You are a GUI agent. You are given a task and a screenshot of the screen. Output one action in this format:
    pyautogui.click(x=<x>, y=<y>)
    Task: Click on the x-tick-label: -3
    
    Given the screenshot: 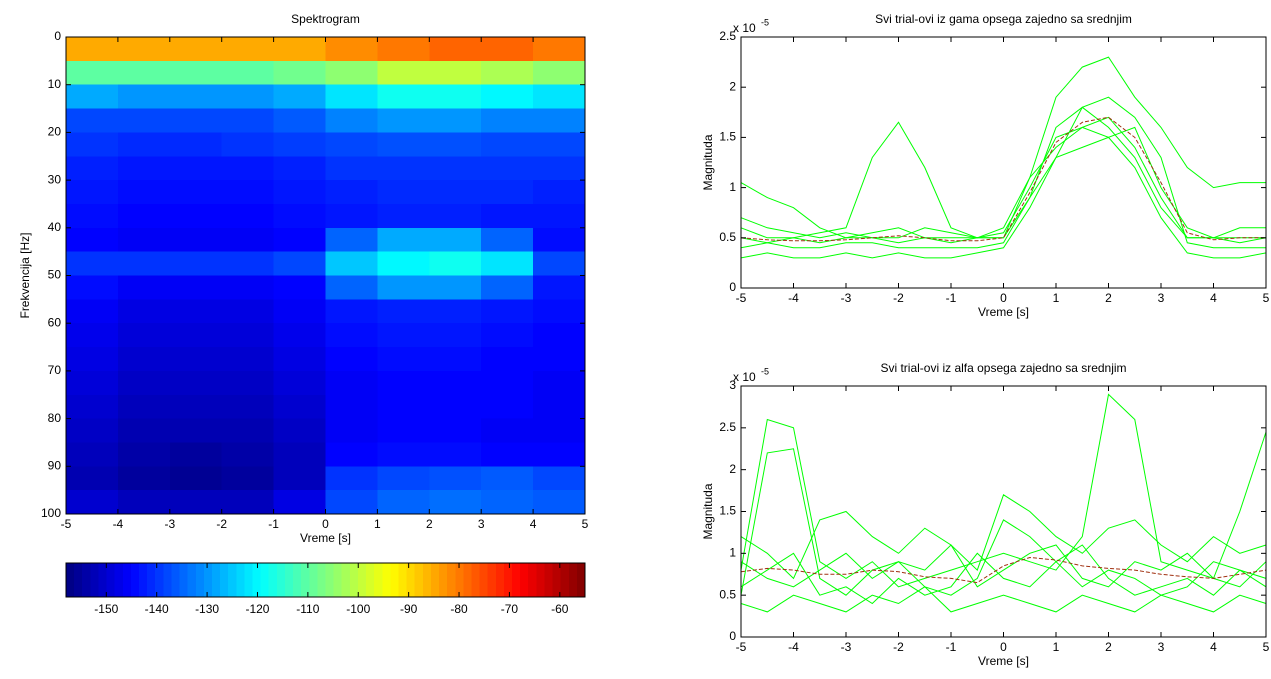 What is the action you would take?
    pyautogui.click(x=169, y=524)
    